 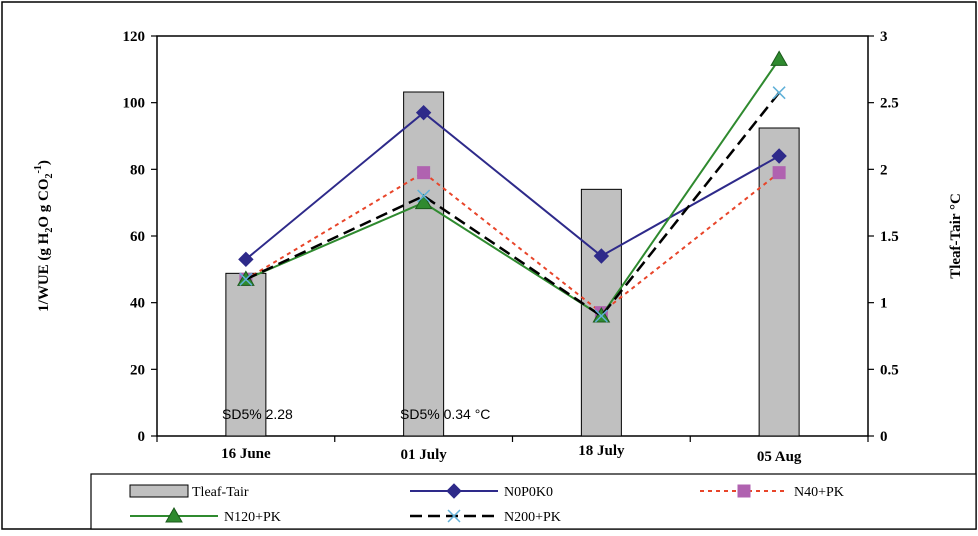 What do you see at coordinates (819, 492) in the screenshot?
I see `legend-label: N40+PK` at bounding box center [819, 492].